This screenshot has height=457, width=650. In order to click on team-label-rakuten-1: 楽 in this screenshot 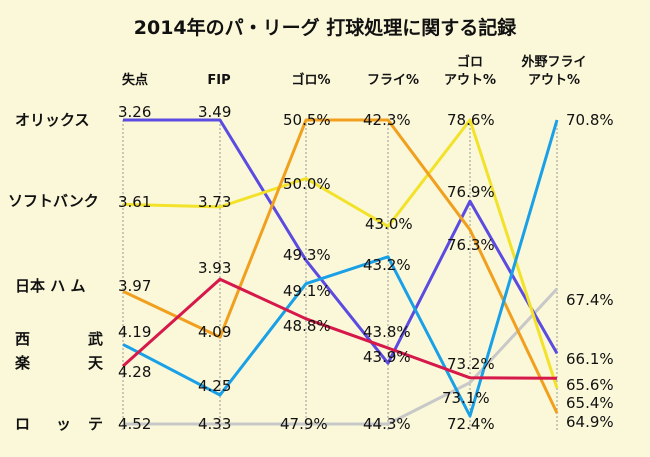, I will do `click(23, 363)`.